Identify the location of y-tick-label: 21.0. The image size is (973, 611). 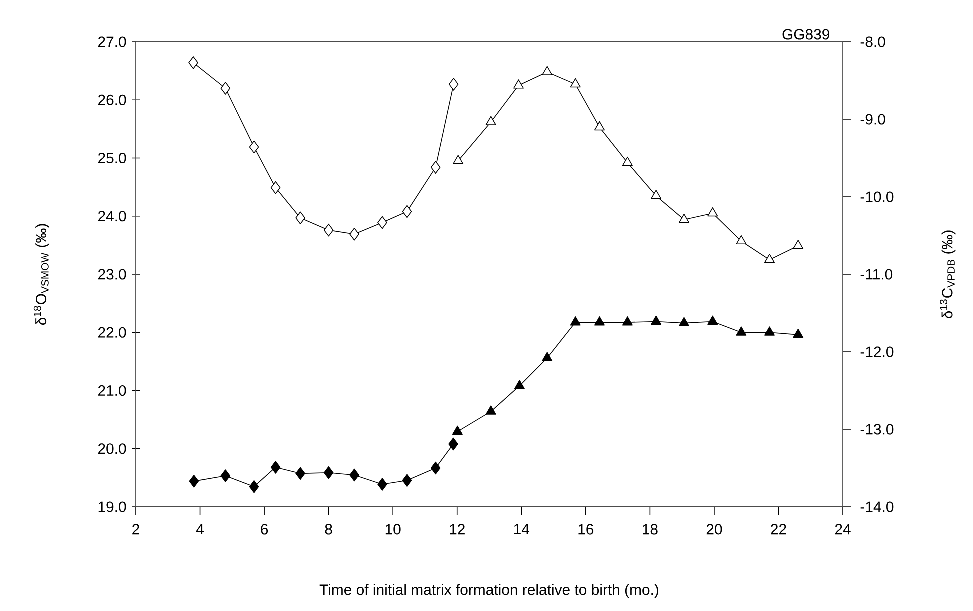
(112, 390).